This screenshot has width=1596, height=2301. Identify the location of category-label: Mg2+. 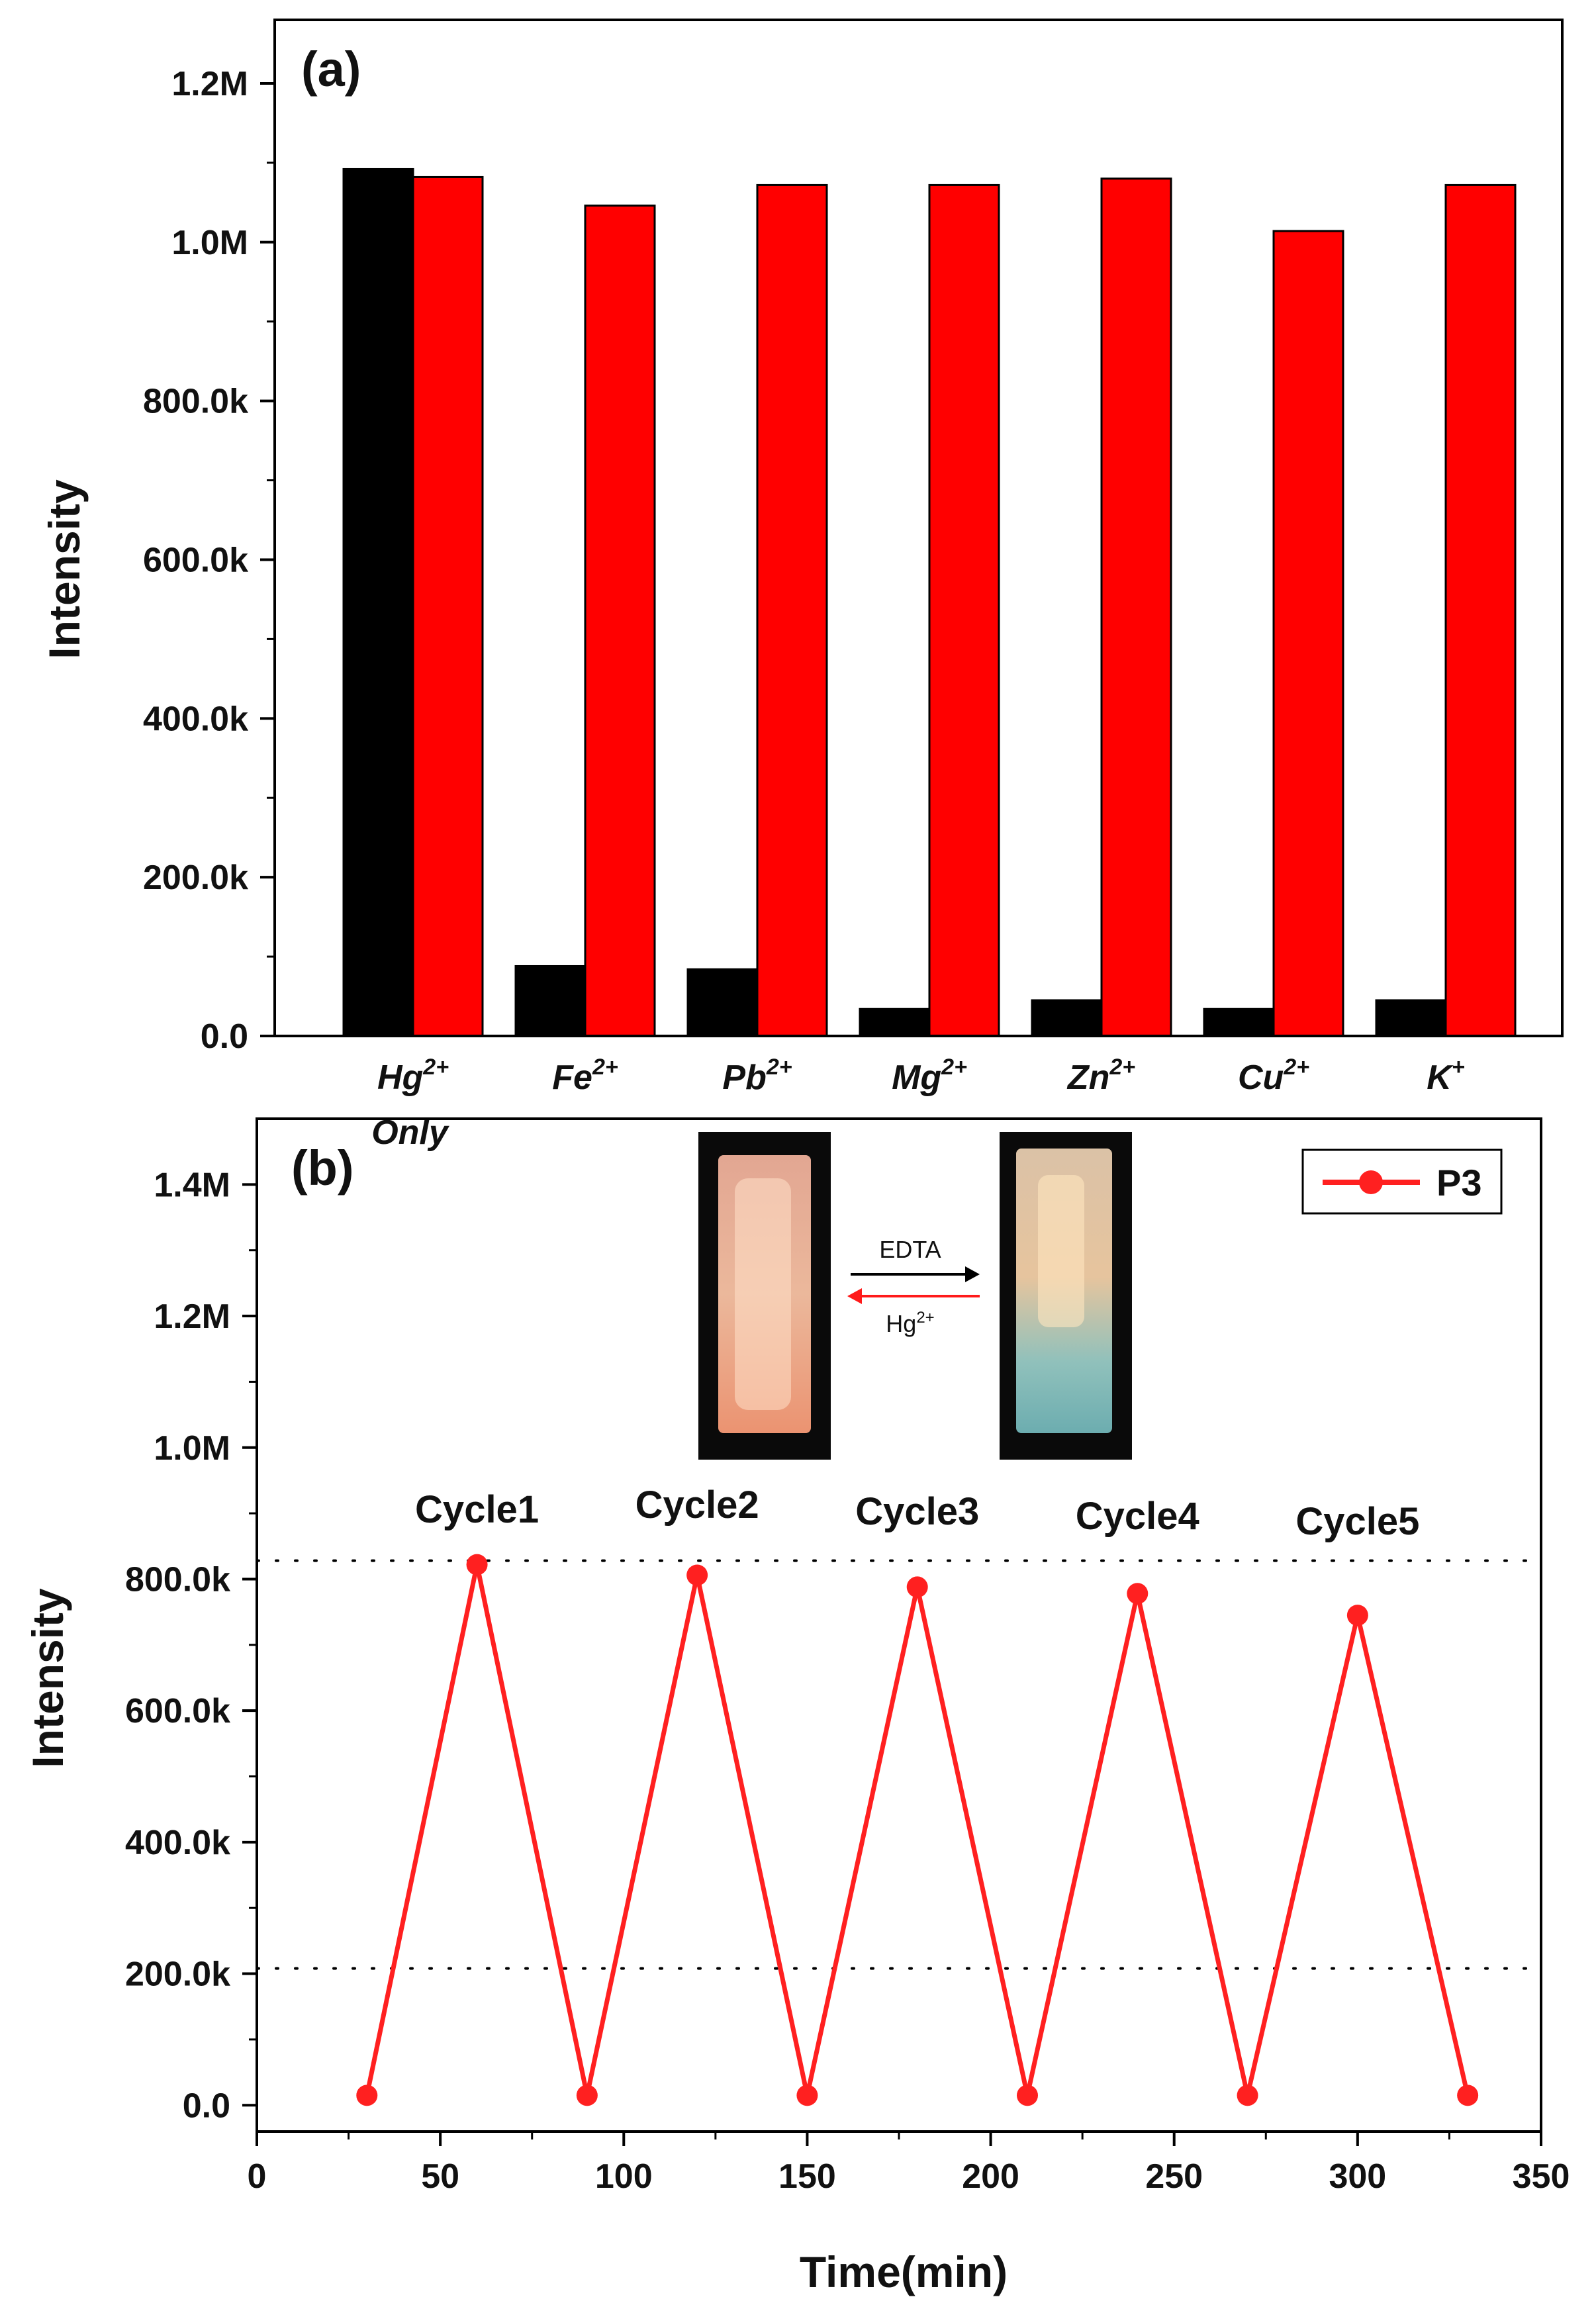
(930, 1076).